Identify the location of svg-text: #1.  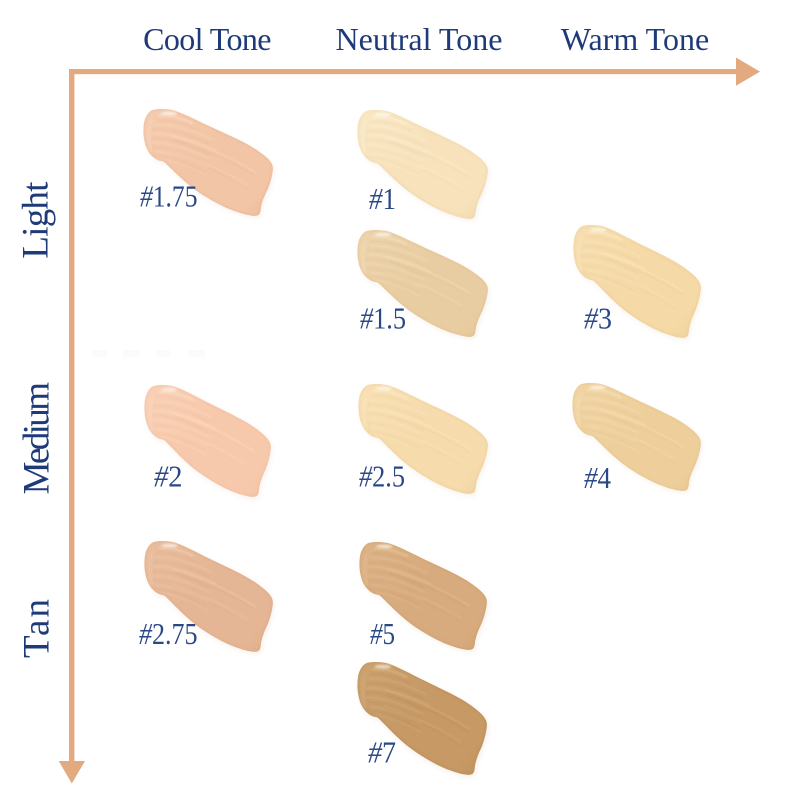
(382, 198).